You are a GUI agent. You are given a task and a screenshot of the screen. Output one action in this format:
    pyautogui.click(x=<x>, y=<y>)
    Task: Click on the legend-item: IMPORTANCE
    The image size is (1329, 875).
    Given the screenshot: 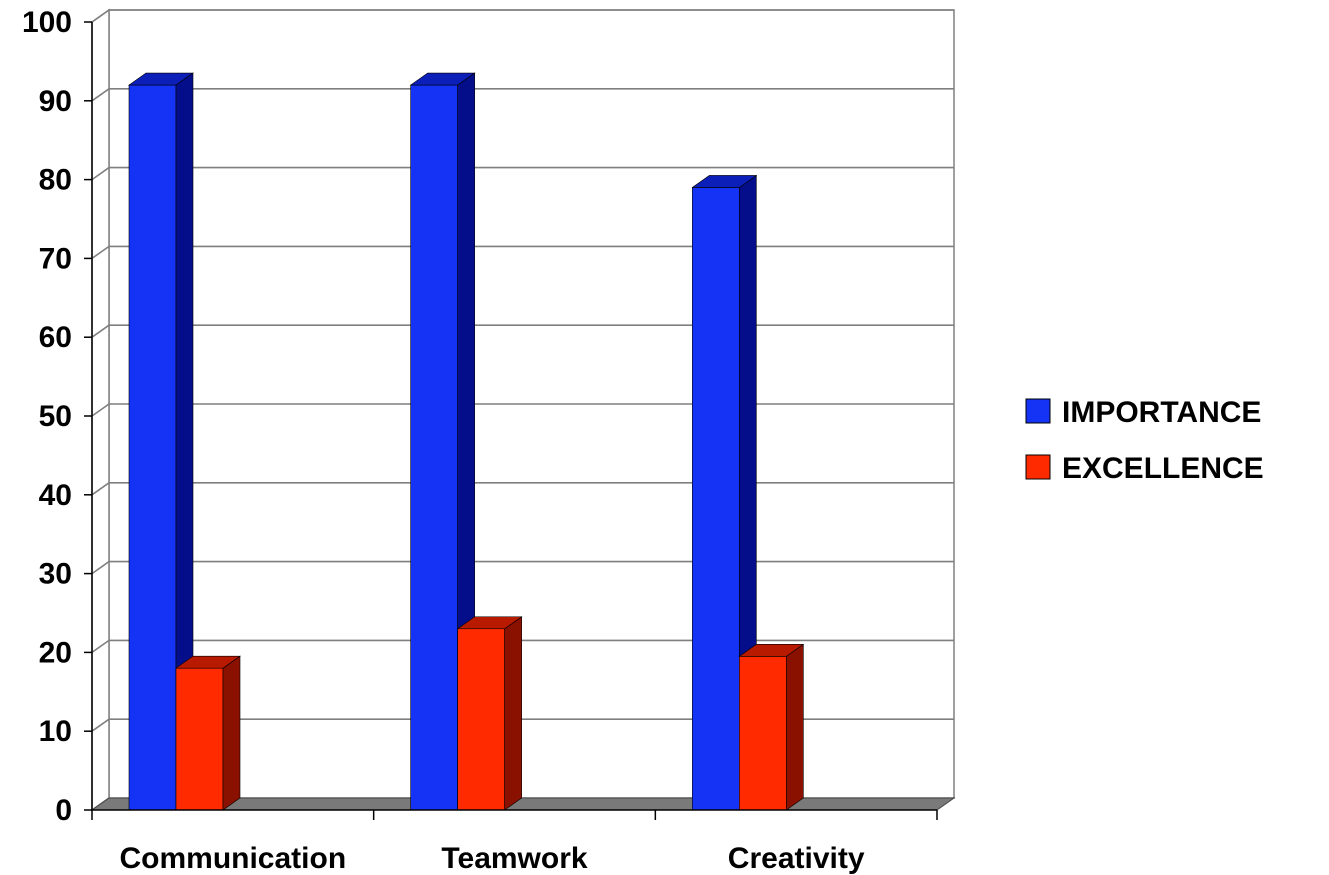 What is the action you would take?
    pyautogui.click(x=1143, y=412)
    